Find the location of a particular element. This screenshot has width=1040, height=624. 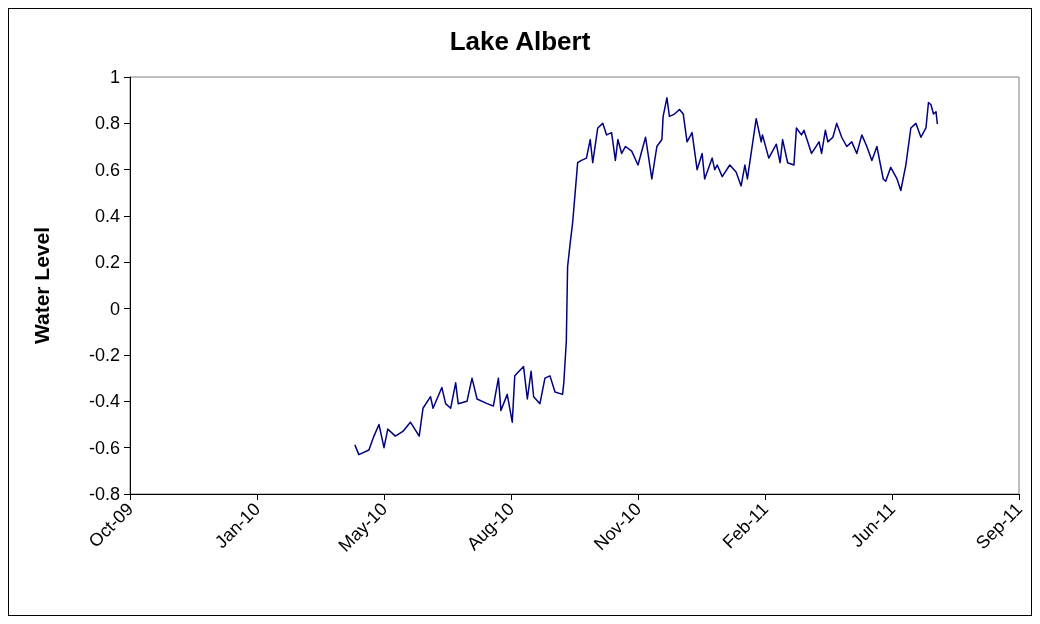

y-tick-label: -0.6 is located at coordinates (104, 447).